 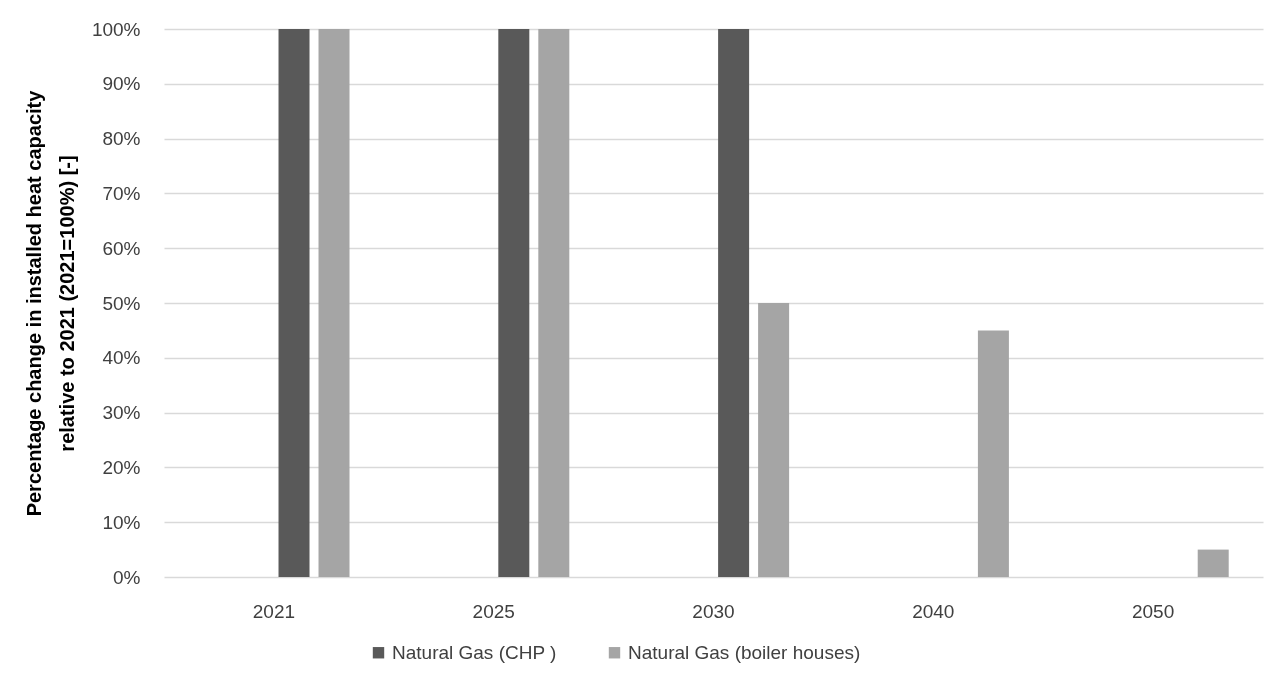 What do you see at coordinates (121, 467) in the screenshot?
I see `y-tick-label: 20%` at bounding box center [121, 467].